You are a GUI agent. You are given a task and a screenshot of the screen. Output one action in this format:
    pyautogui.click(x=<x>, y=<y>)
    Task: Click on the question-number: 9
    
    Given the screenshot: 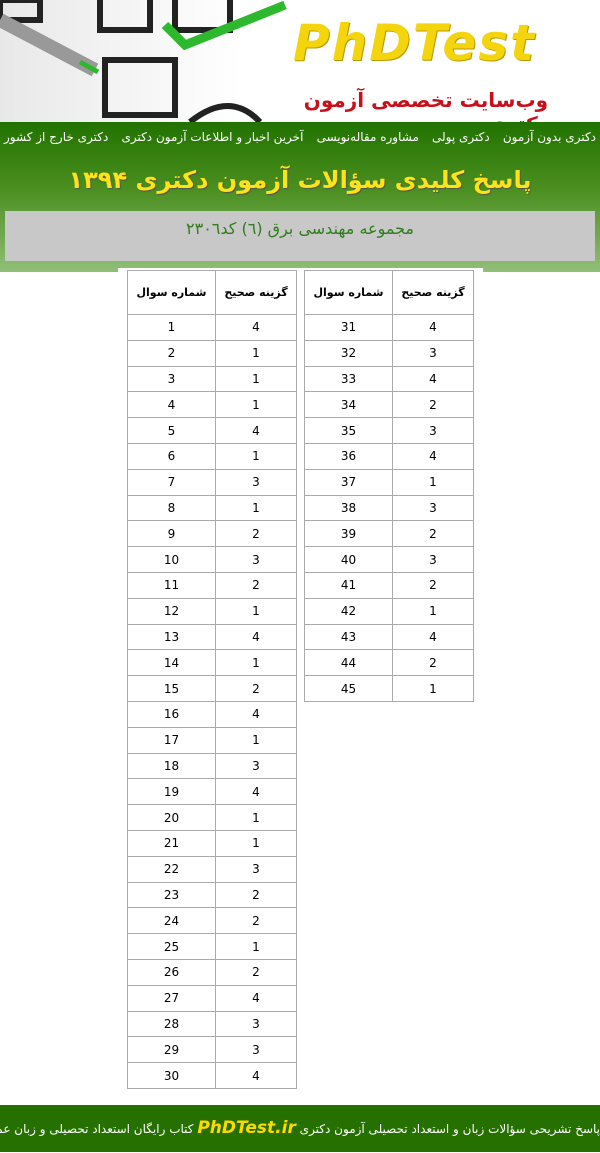 What is the action you would take?
    pyautogui.click(x=171, y=534)
    